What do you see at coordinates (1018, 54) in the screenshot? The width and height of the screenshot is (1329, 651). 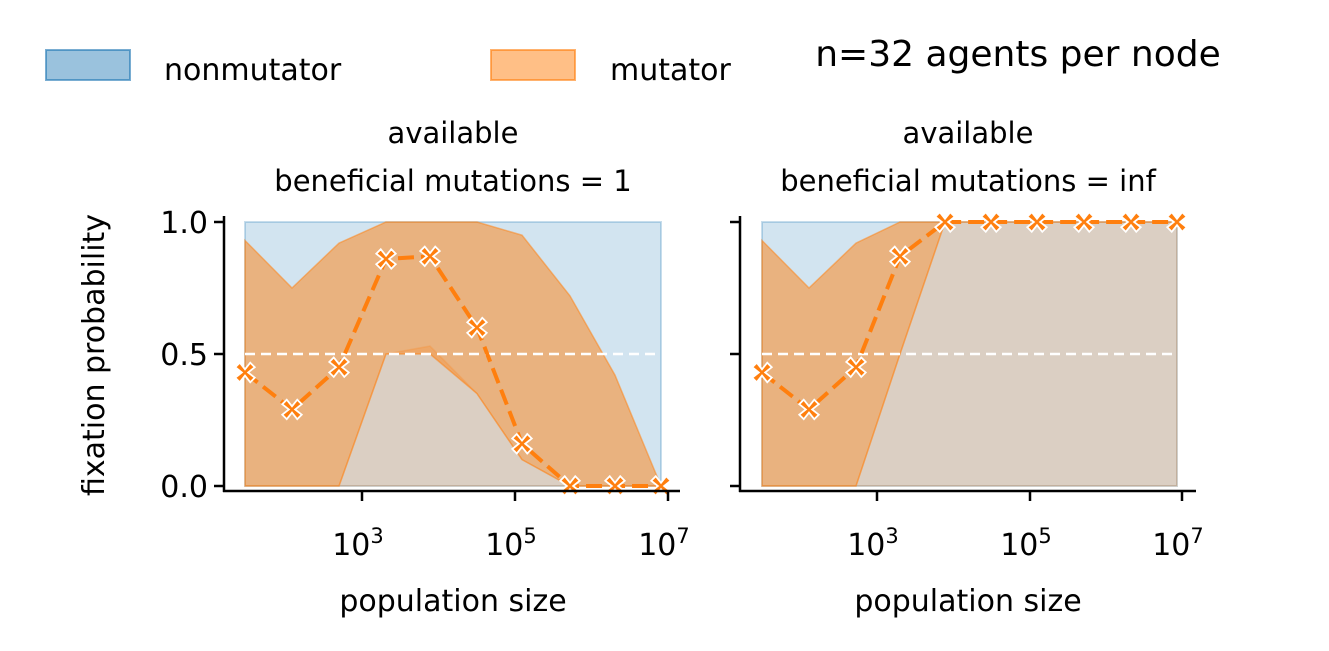 I see `figure-title: n=32 agents per node` at bounding box center [1018, 54].